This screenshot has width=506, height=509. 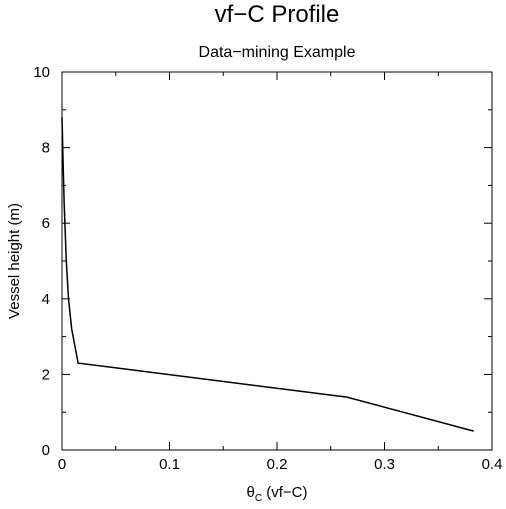 I want to click on y-tick-label: 4, so click(x=46, y=299).